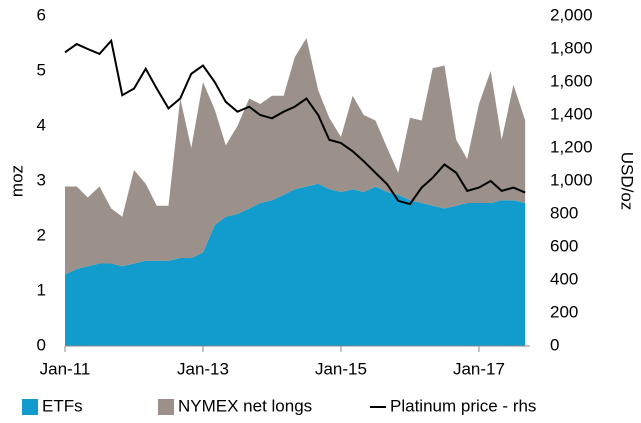  What do you see at coordinates (463, 405) in the screenshot?
I see `legend-label: Platinum price - rhs` at bounding box center [463, 405].